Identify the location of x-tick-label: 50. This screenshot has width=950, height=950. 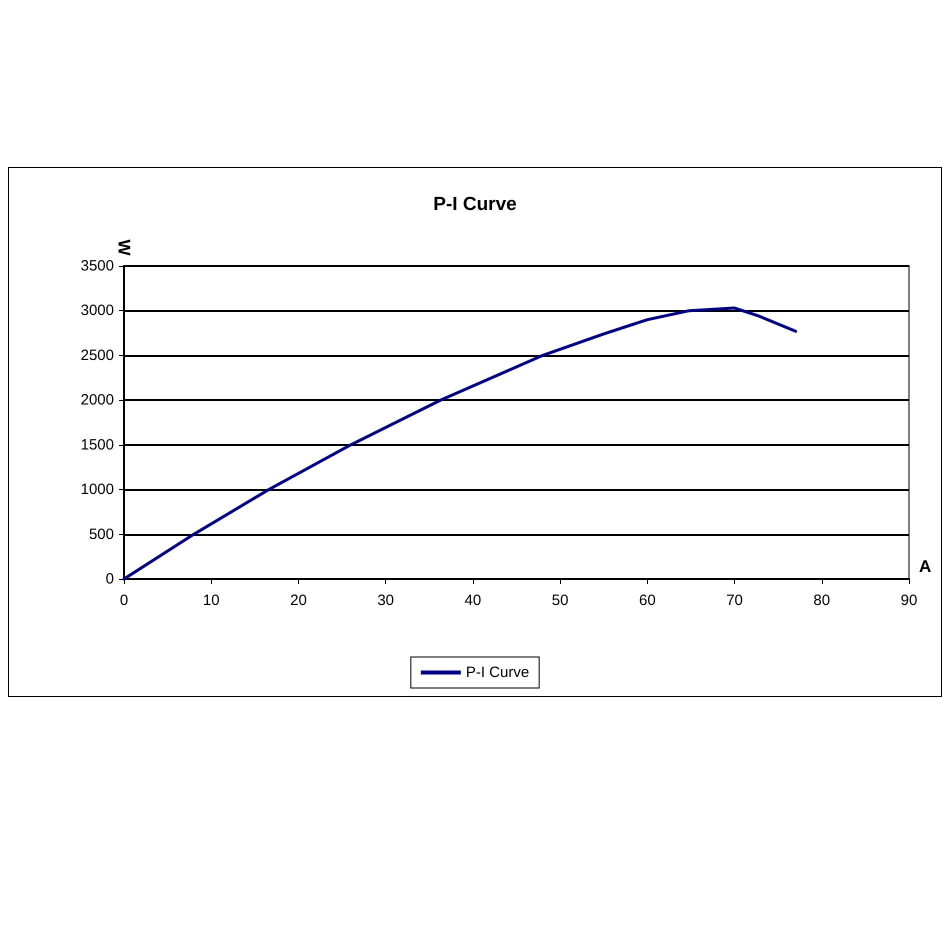
(560, 600).